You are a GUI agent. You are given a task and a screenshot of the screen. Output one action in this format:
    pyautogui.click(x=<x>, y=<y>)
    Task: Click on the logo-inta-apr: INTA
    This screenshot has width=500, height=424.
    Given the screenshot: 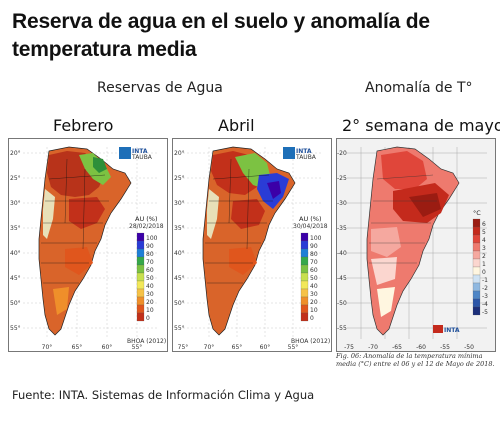 What is the action you would take?
    pyautogui.click(x=304, y=151)
    